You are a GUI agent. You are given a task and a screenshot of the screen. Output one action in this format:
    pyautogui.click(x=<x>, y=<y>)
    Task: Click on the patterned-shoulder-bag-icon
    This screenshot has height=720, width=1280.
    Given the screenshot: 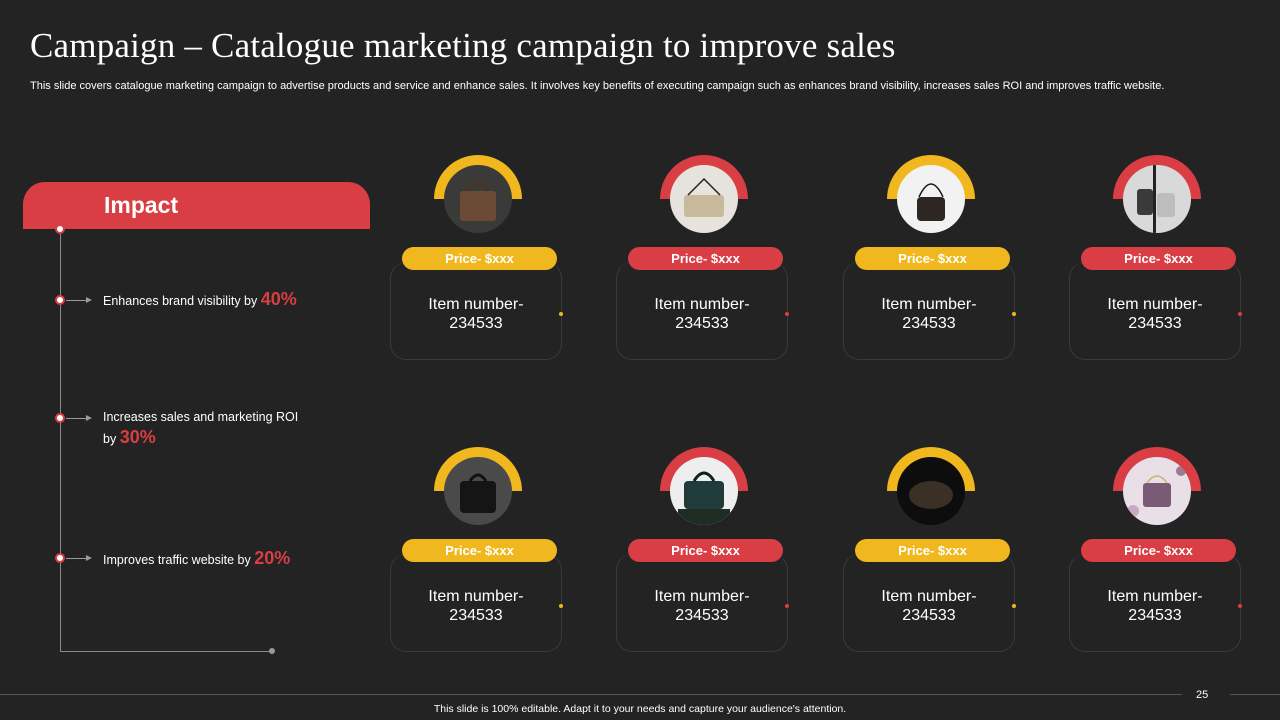 What is the action you would take?
    pyautogui.click(x=931, y=199)
    